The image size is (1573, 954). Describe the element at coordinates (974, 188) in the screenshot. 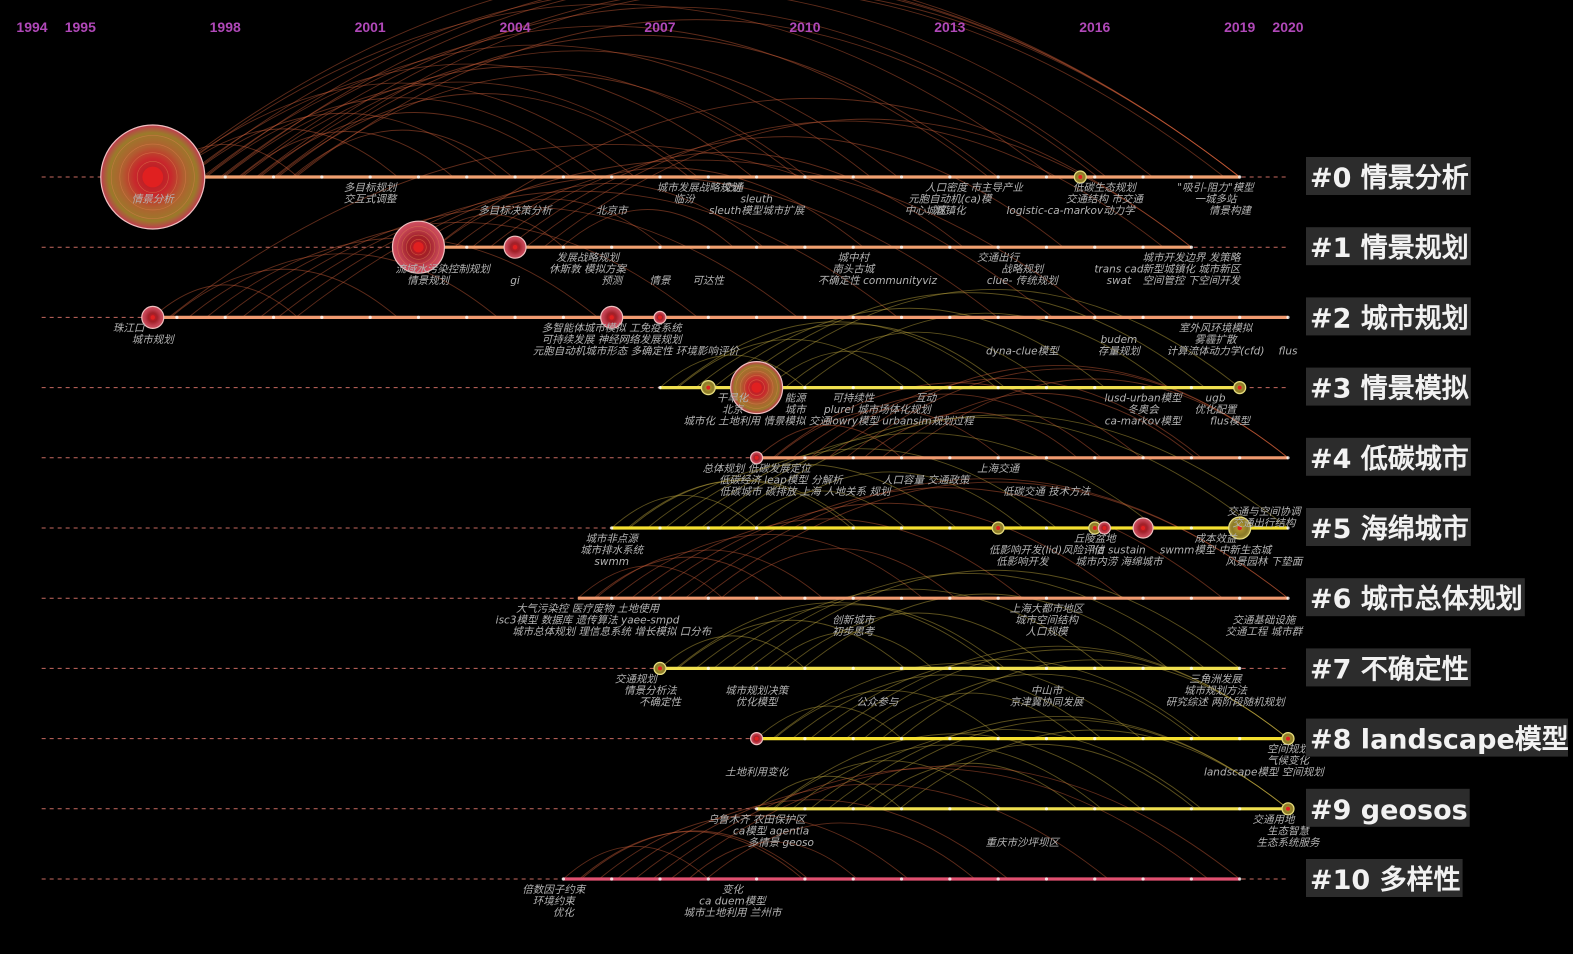

I see `term-label: 人口密度 市主导产业` at that location.